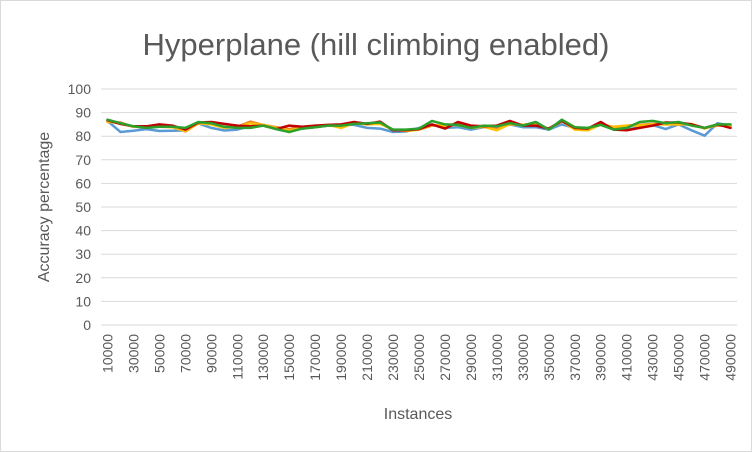 This screenshot has width=752, height=452. I want to click on y-tick-label: 0, so click(87, 325).